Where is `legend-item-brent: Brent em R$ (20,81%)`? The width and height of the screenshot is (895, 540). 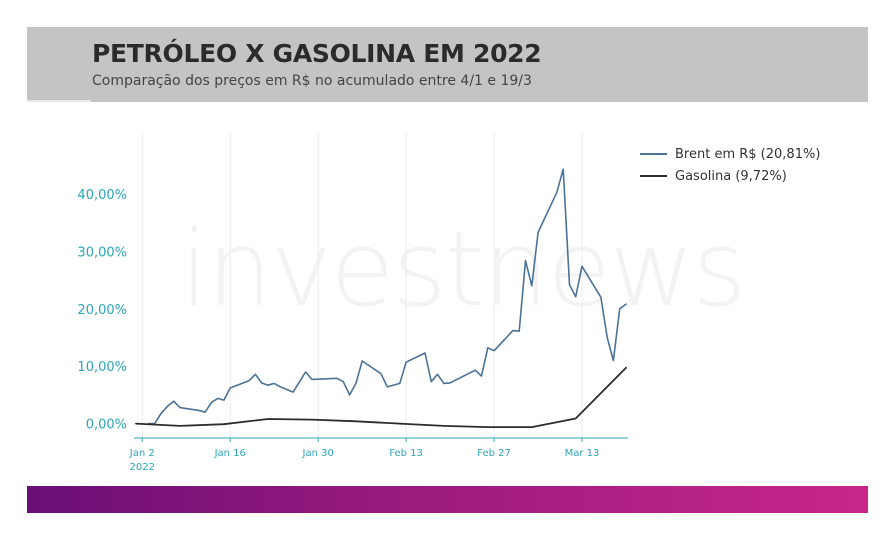 legend-item-brent: Brent em R$ (20,81%) is located at coordinates (730, 154).